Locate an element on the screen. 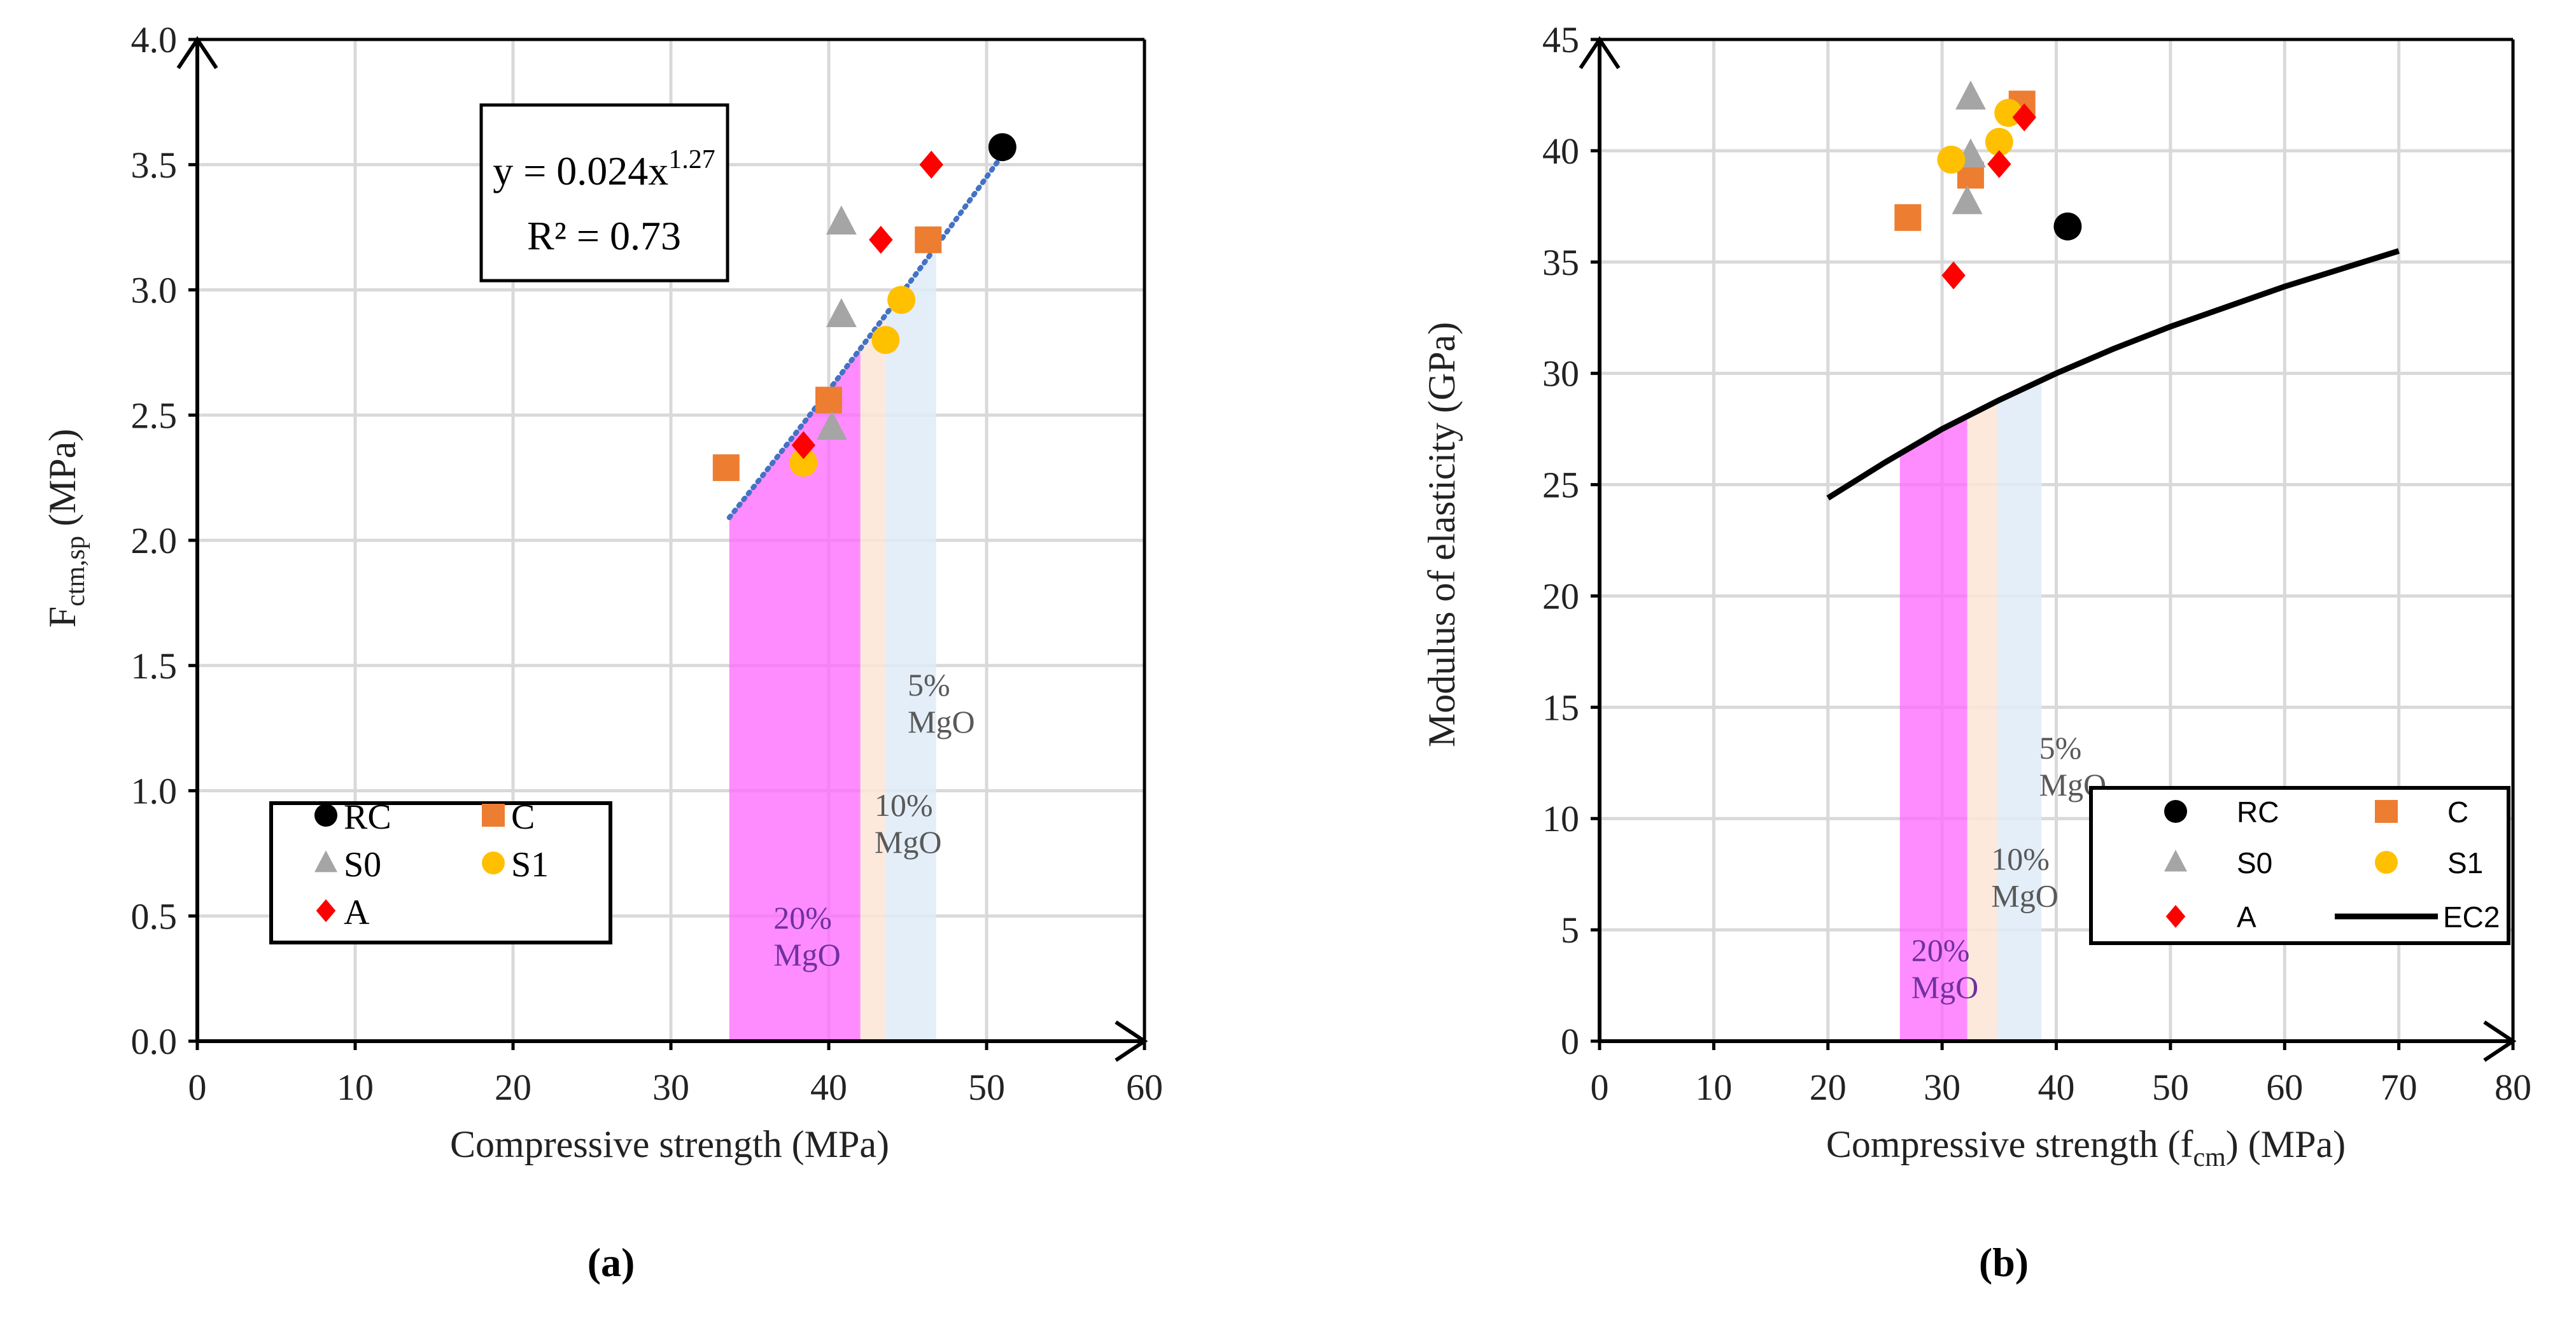 The height and width of the screenshot is (1318, 2576). y-tick-label: 2.0 is located at coordinates (155, 540).